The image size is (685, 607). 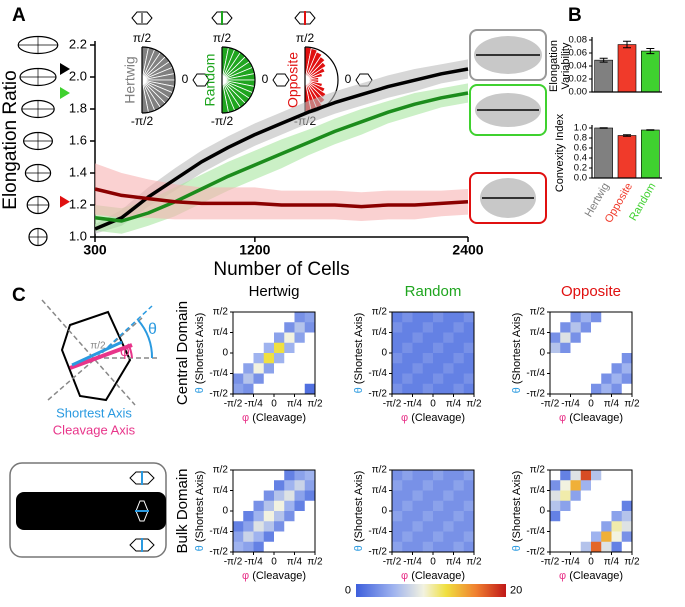 I want to click on x-axis-label: φ (Cleavage), so click(x=591, y=418).